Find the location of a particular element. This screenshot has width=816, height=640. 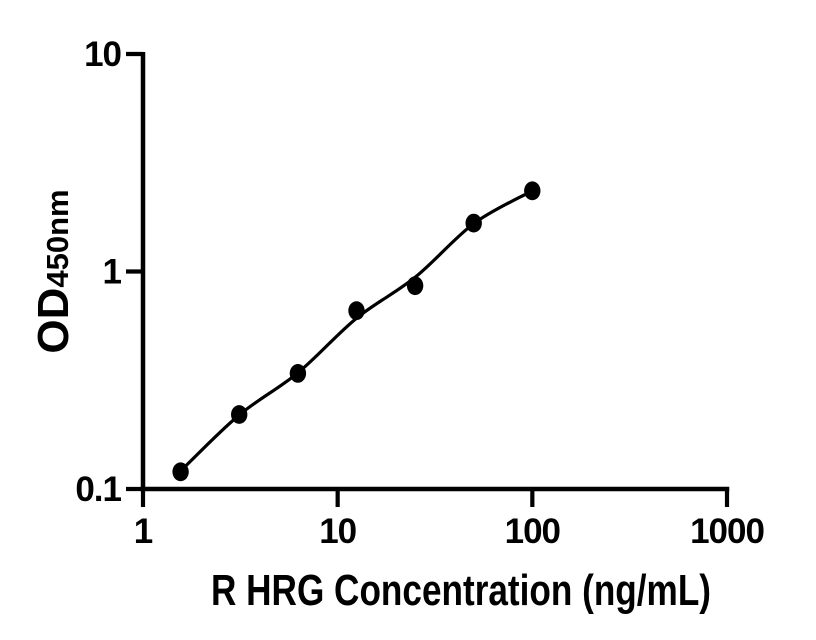

x-tick-label: 1 is located at coordinates (143, 531).